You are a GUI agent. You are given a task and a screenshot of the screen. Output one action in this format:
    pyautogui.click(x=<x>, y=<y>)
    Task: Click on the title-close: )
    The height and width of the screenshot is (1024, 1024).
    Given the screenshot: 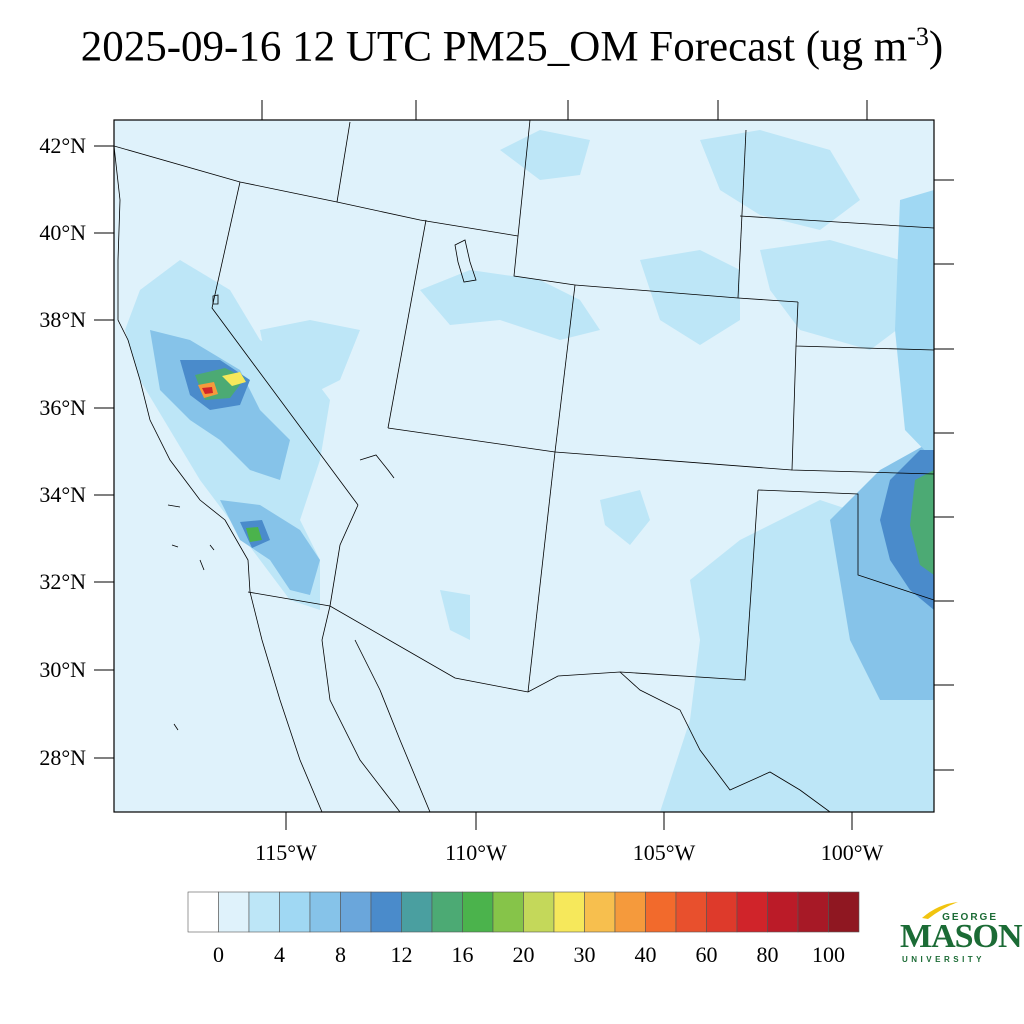 What is the action you would take?
    pyautogui.click(x=936, y=47)
    